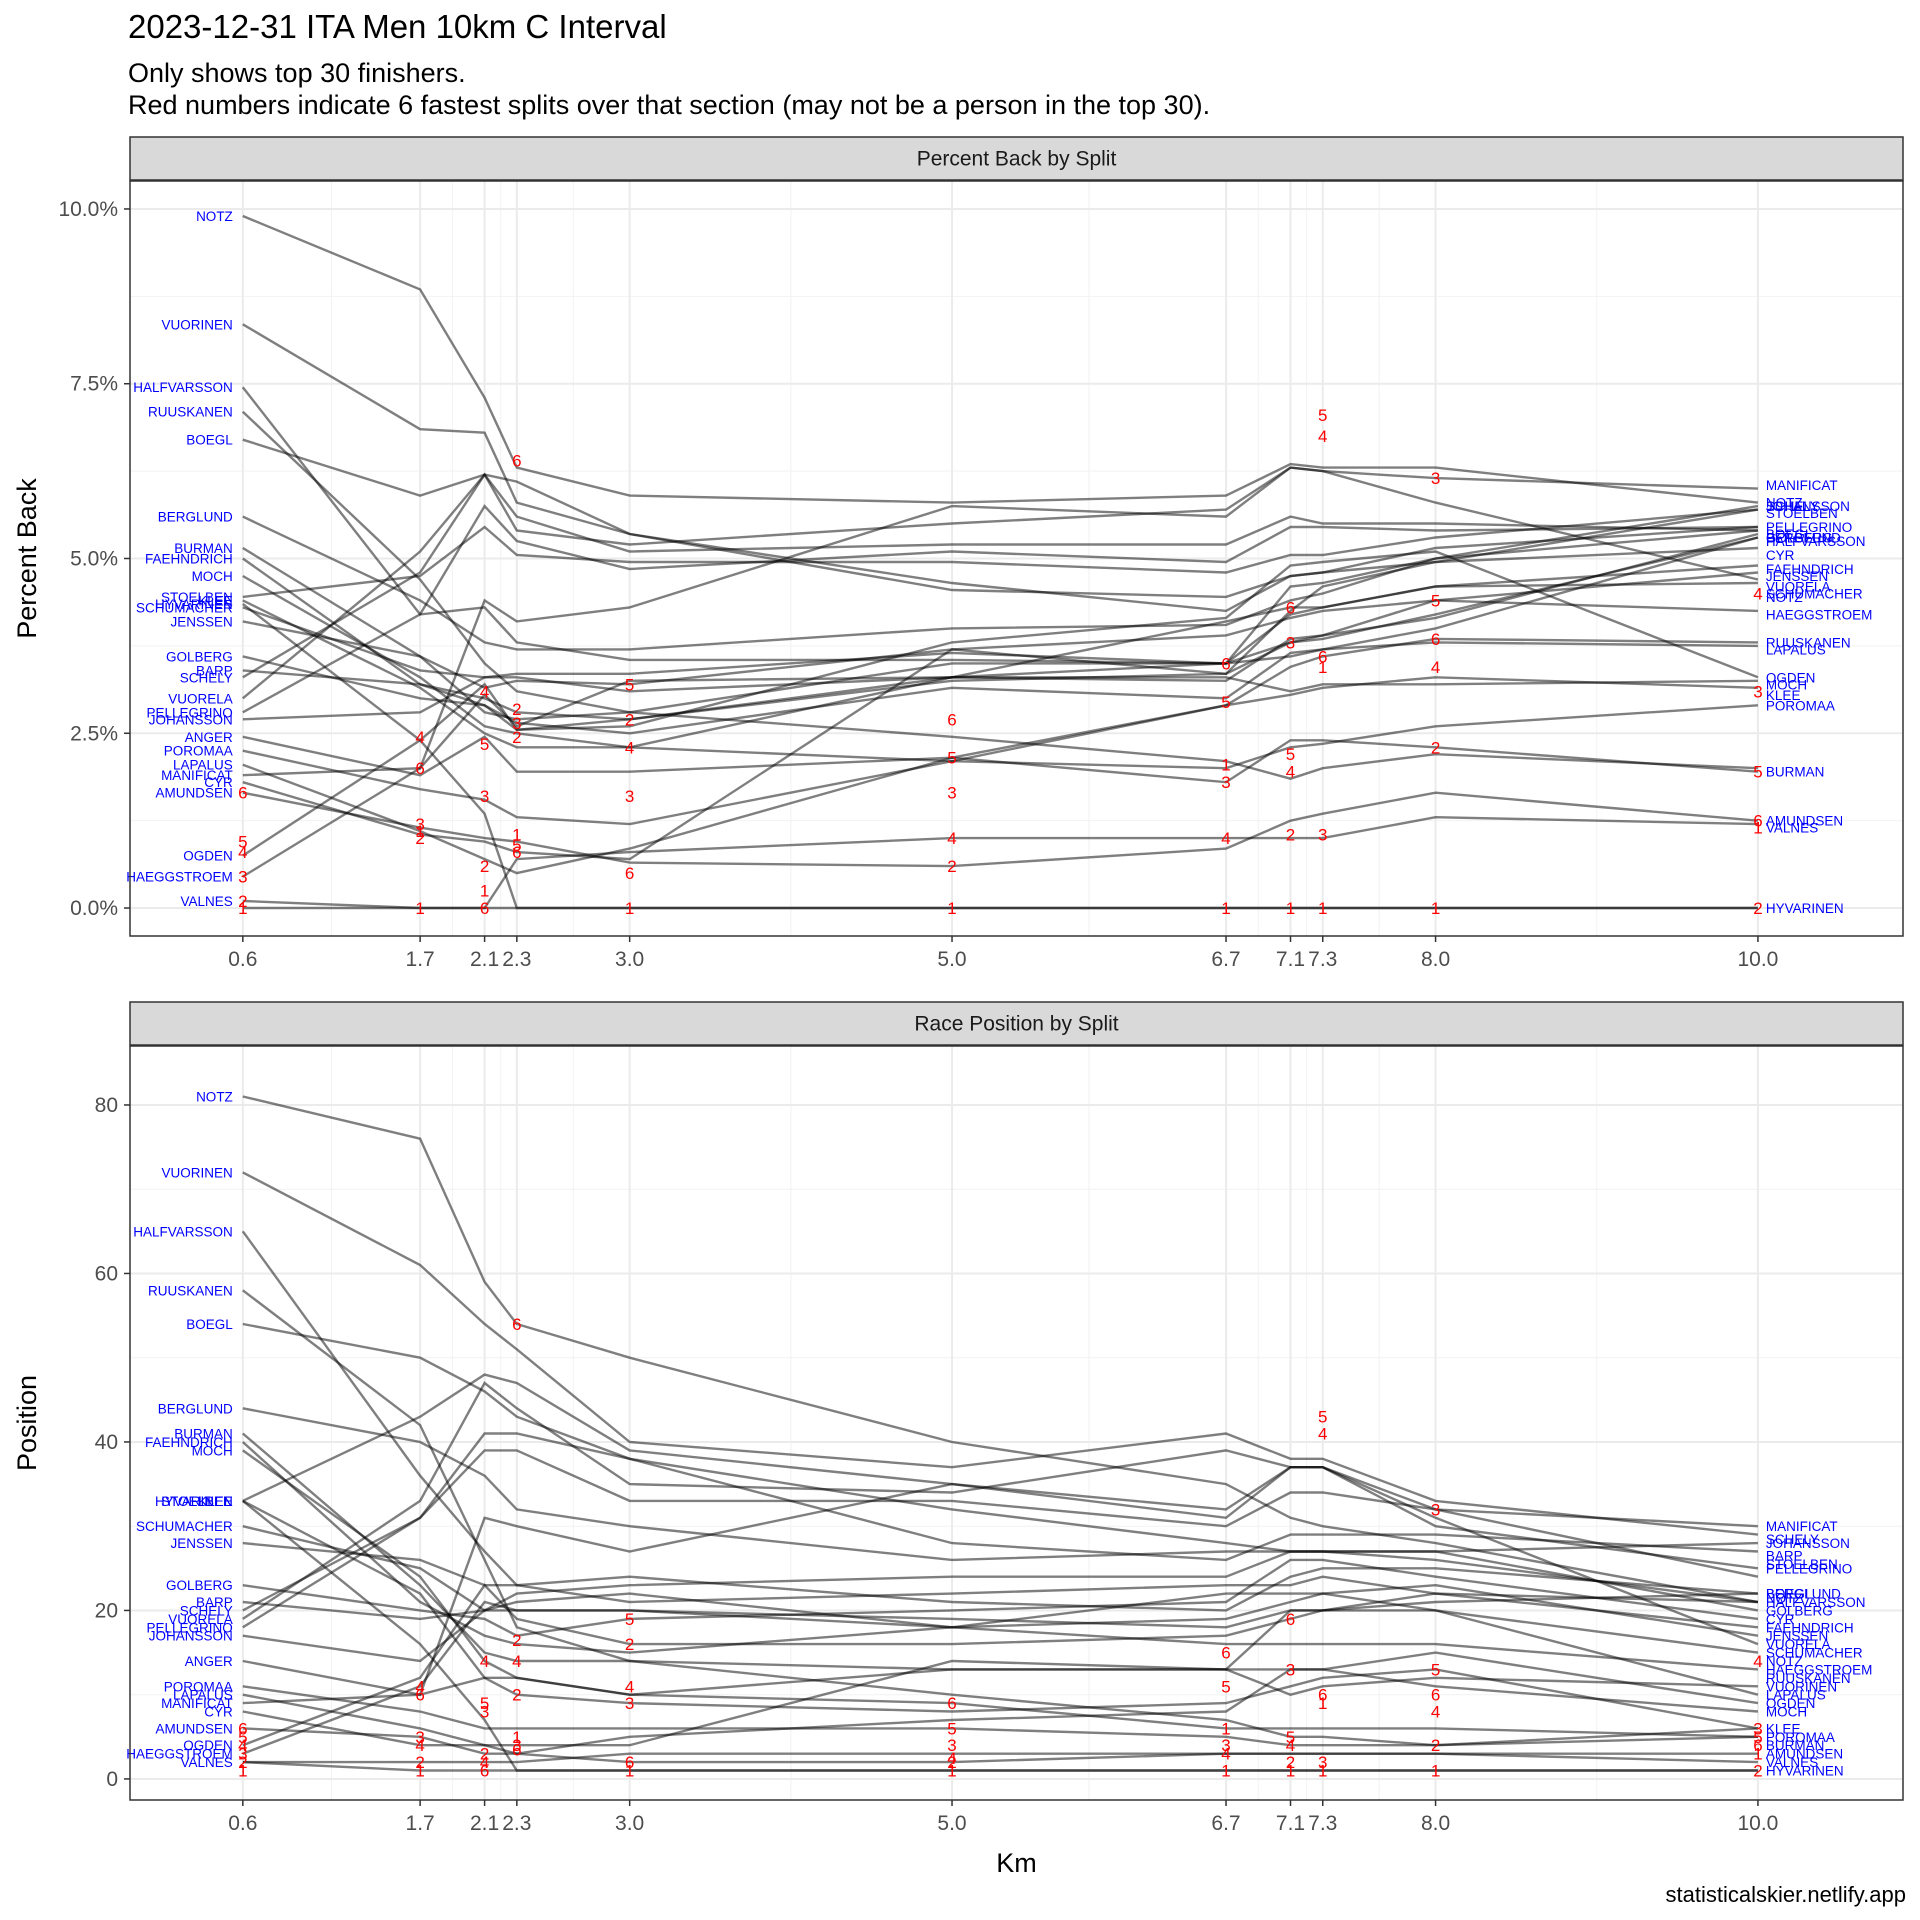 The image size is (1920, 1920). Describe the element at coordinates (1786, 684) in the screenshot. I see `end-label: MOCH` at that location.